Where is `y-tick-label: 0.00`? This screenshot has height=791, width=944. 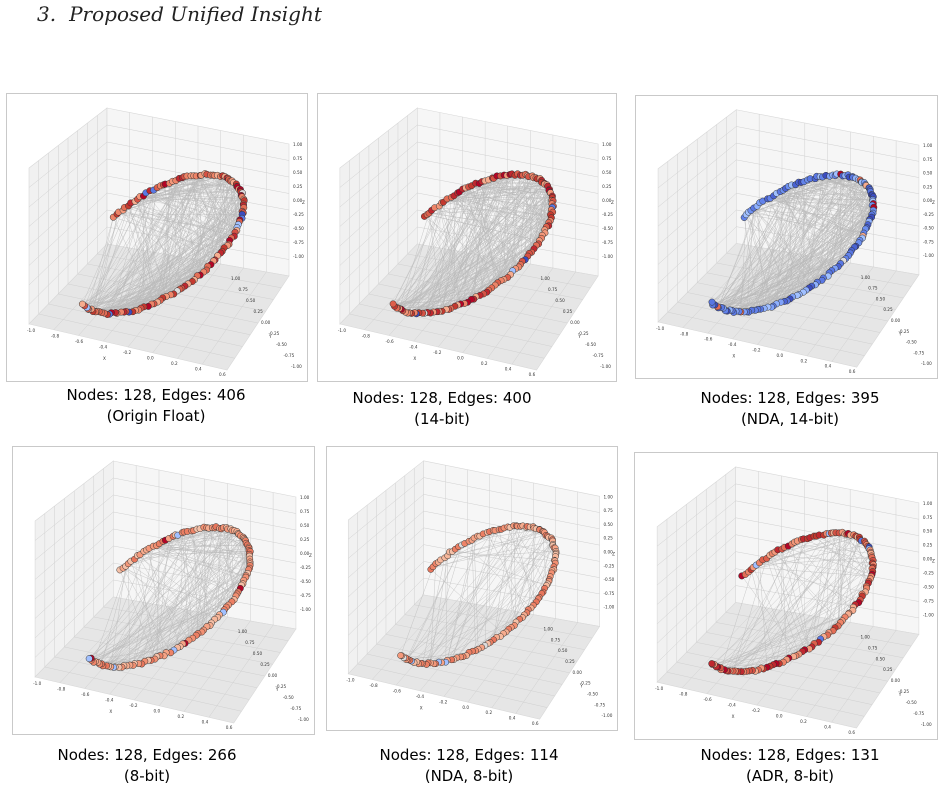
y-tick-label: 0.00 is located at coordinates (896, 320).